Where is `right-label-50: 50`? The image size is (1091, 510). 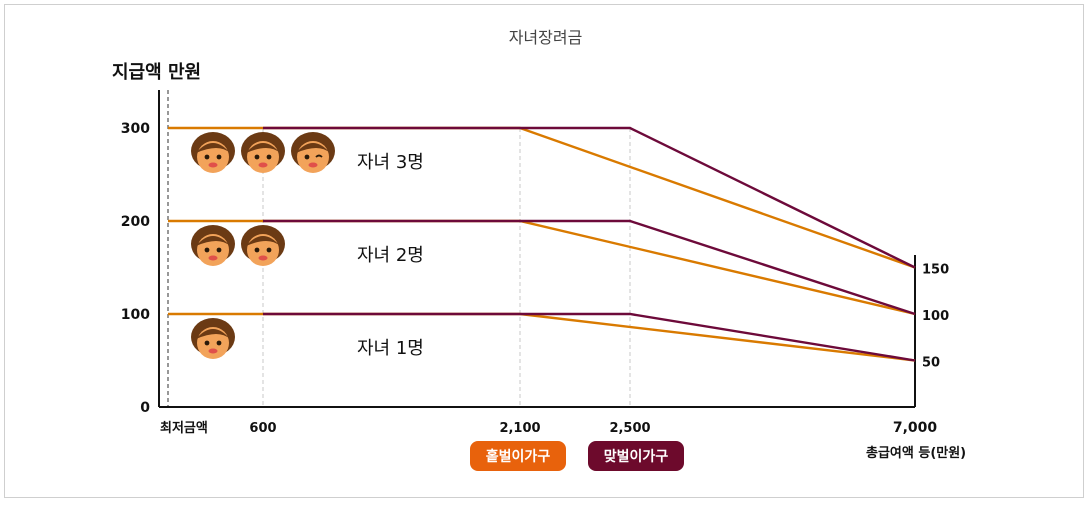
right-label-50: 50 is located at coordinates (931, 363).